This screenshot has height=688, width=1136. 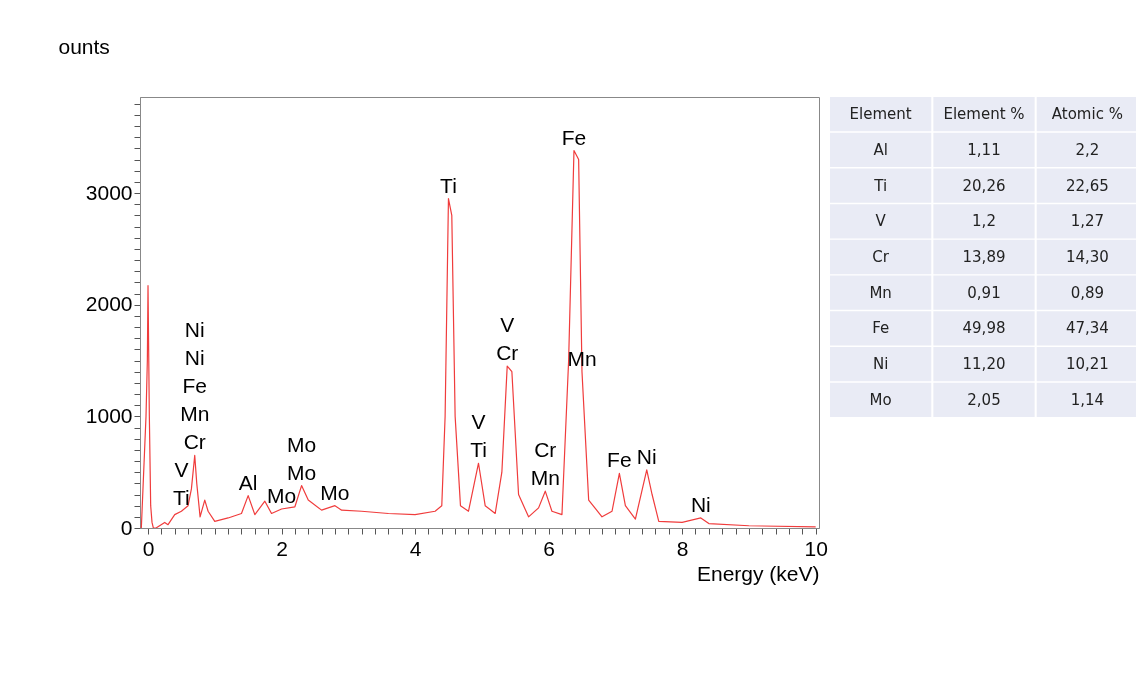 I want to click on text: 22,65, so click(x=1087, y=185).